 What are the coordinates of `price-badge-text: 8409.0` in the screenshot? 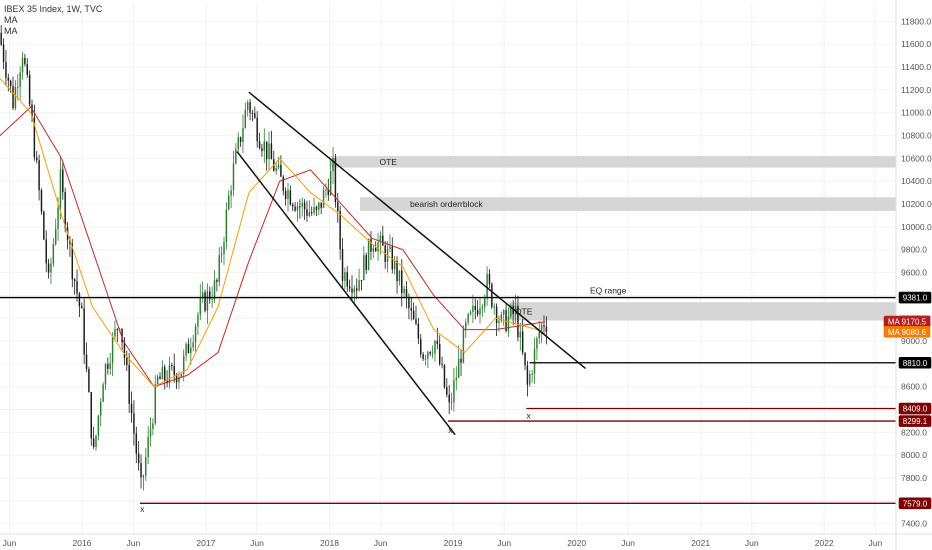 It's located at (915, 409).